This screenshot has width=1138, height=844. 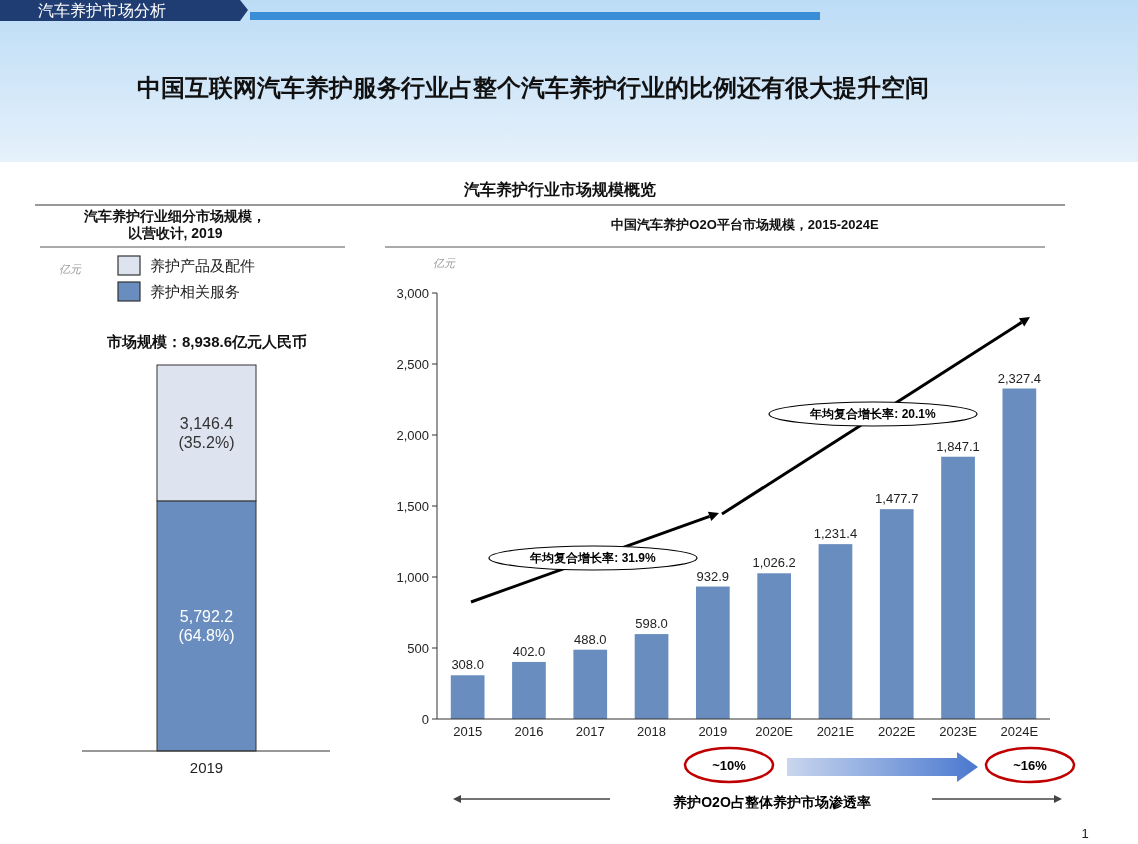 What do you see at coordinates (1085, 833) in the screenshot?
I see `text: 1` at bounding box center [1085, 833].